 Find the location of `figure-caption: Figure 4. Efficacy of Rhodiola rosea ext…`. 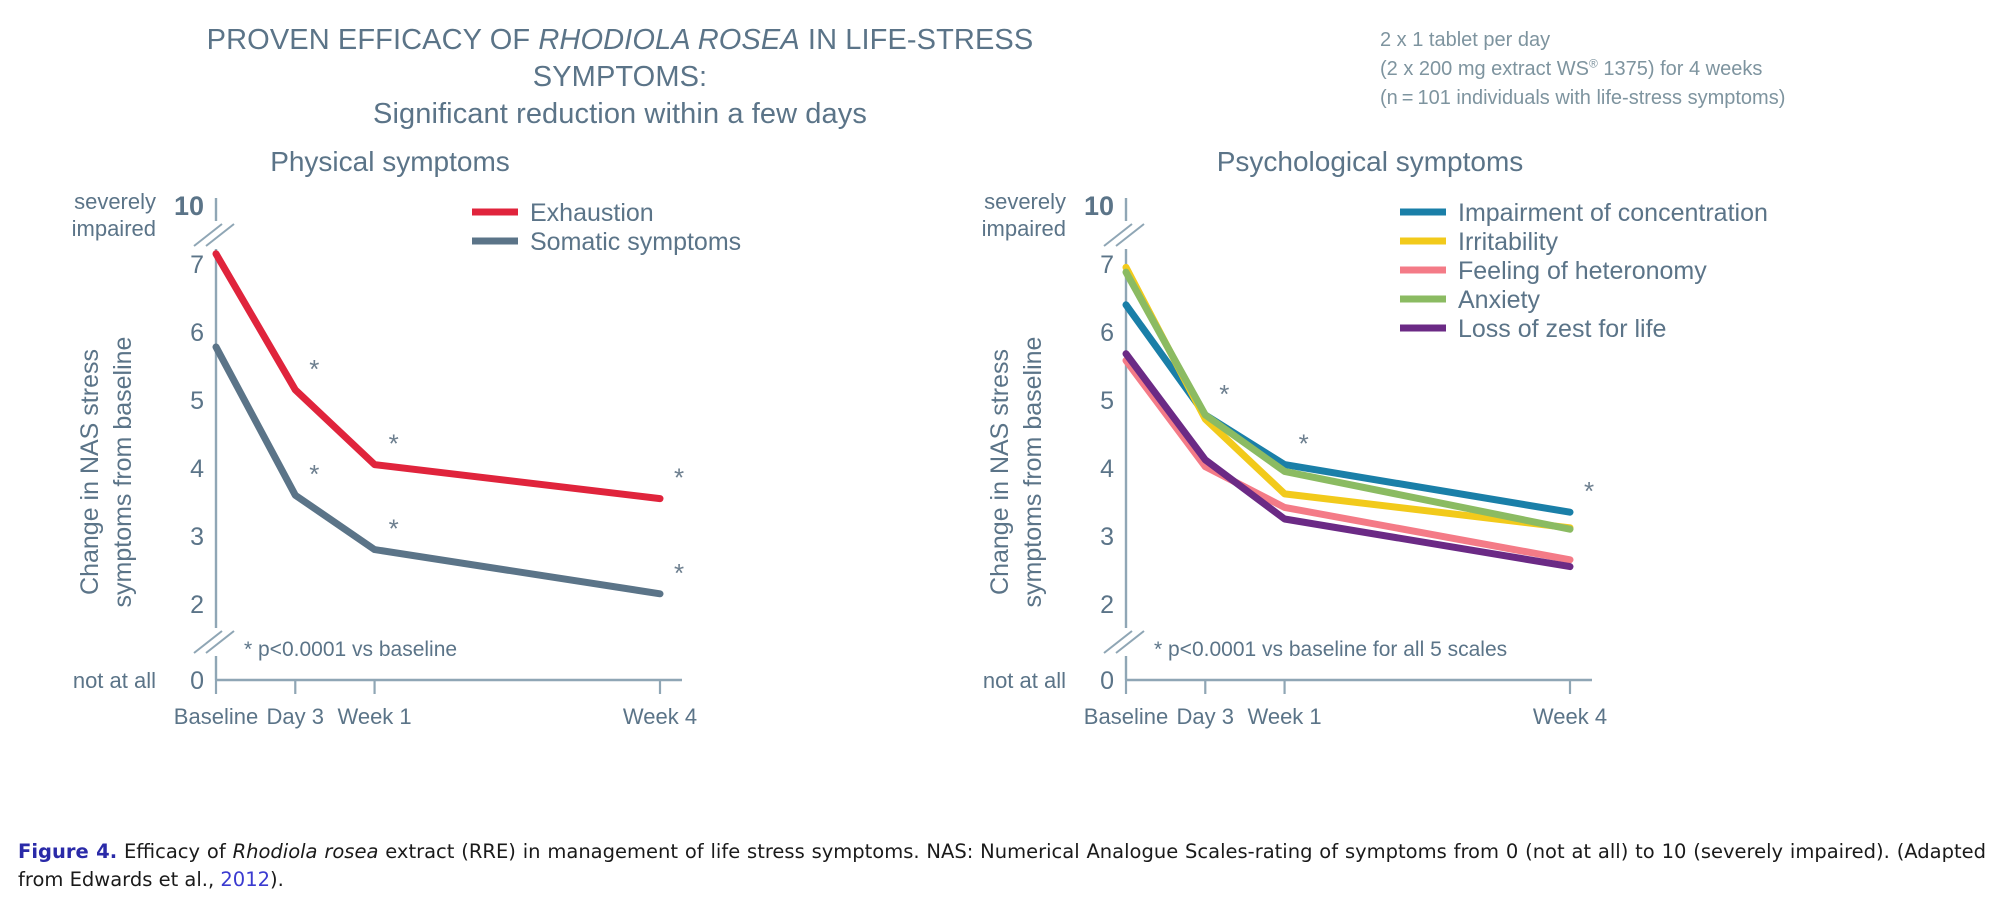

figure-caption: Figure 4. Efficacy of Rhodiola rosea ext… is located at coordinates (1002, 866).